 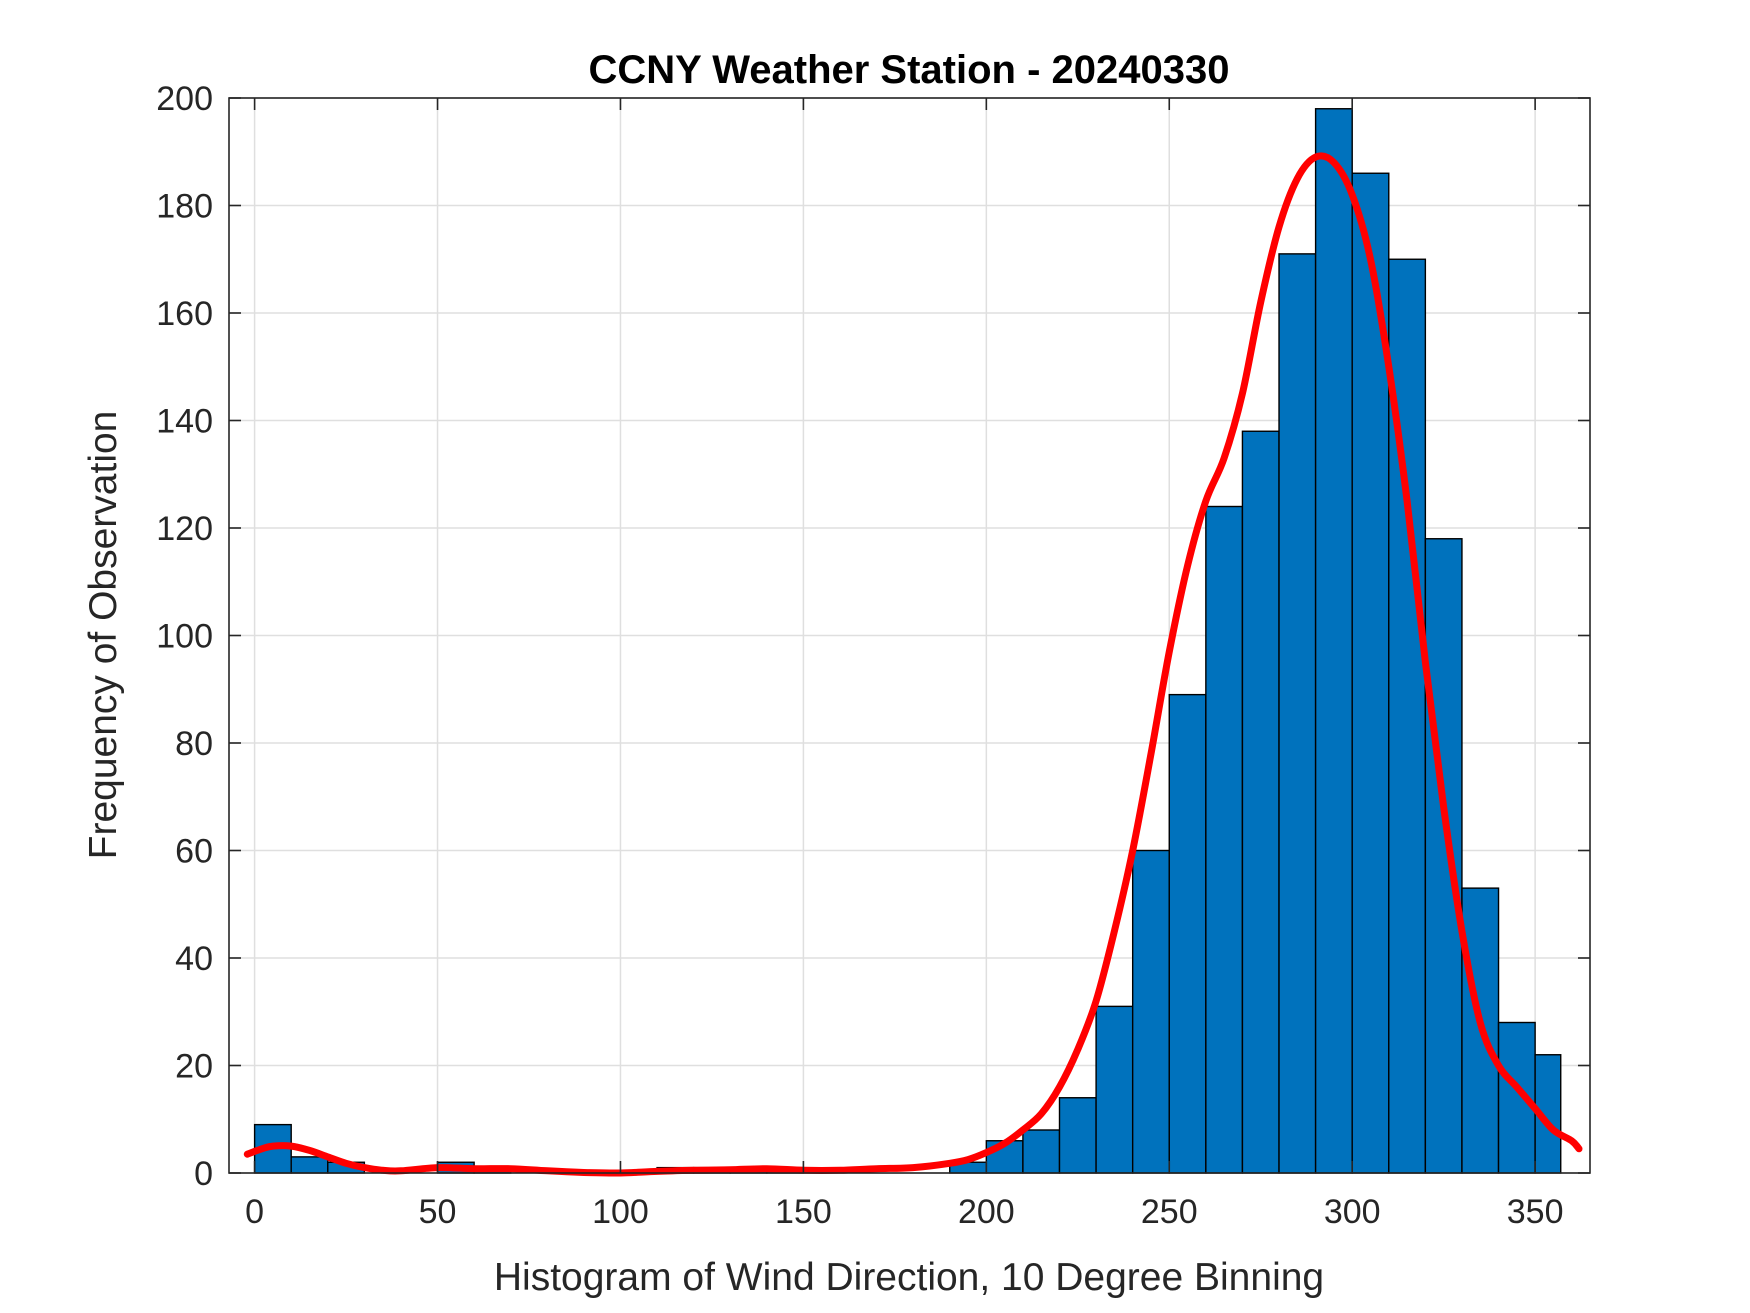 I want to click on y-tick-label: 180, so click(x=184, y=207).